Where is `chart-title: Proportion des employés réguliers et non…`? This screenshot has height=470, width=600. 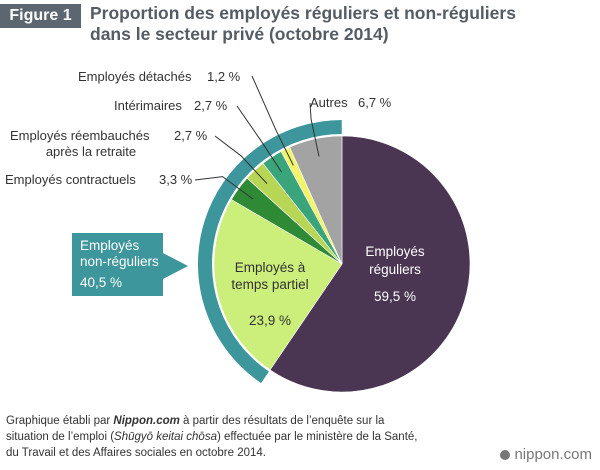 chart-title: Proportion des employés réguliers et non… is located at coordinates (340, 24).